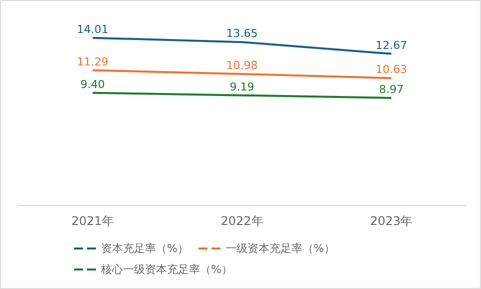 This screenshot has width=481, height=289. Describe the element at coordinates (92, 84) in the screenshot. I see `data-label: 9.40` at that location.